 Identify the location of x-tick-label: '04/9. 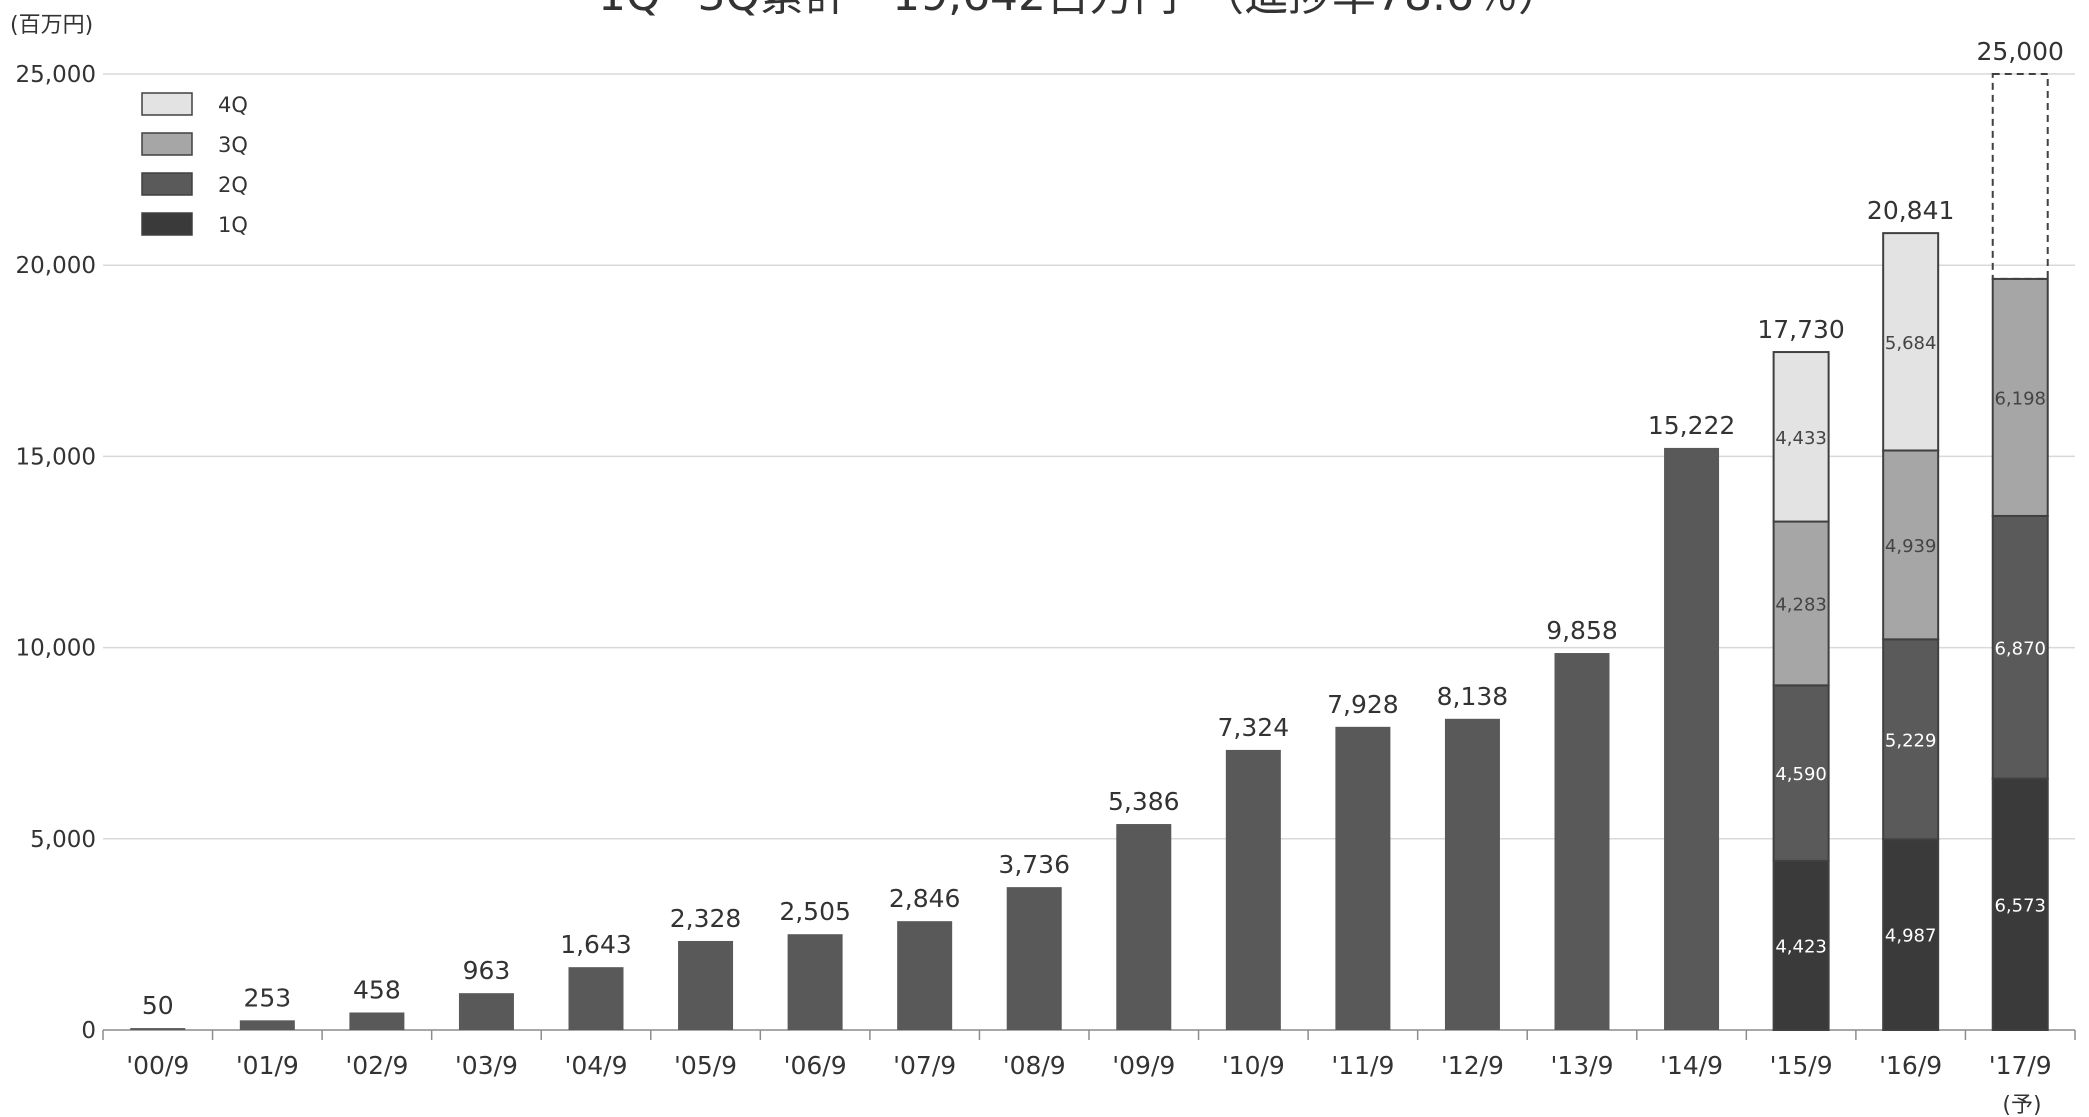
(595, 1065).